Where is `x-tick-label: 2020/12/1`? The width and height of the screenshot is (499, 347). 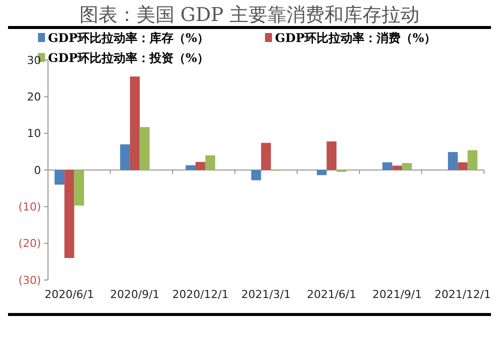 x-tick-label: 2020/12/1 is located at coordinates (200, 294).